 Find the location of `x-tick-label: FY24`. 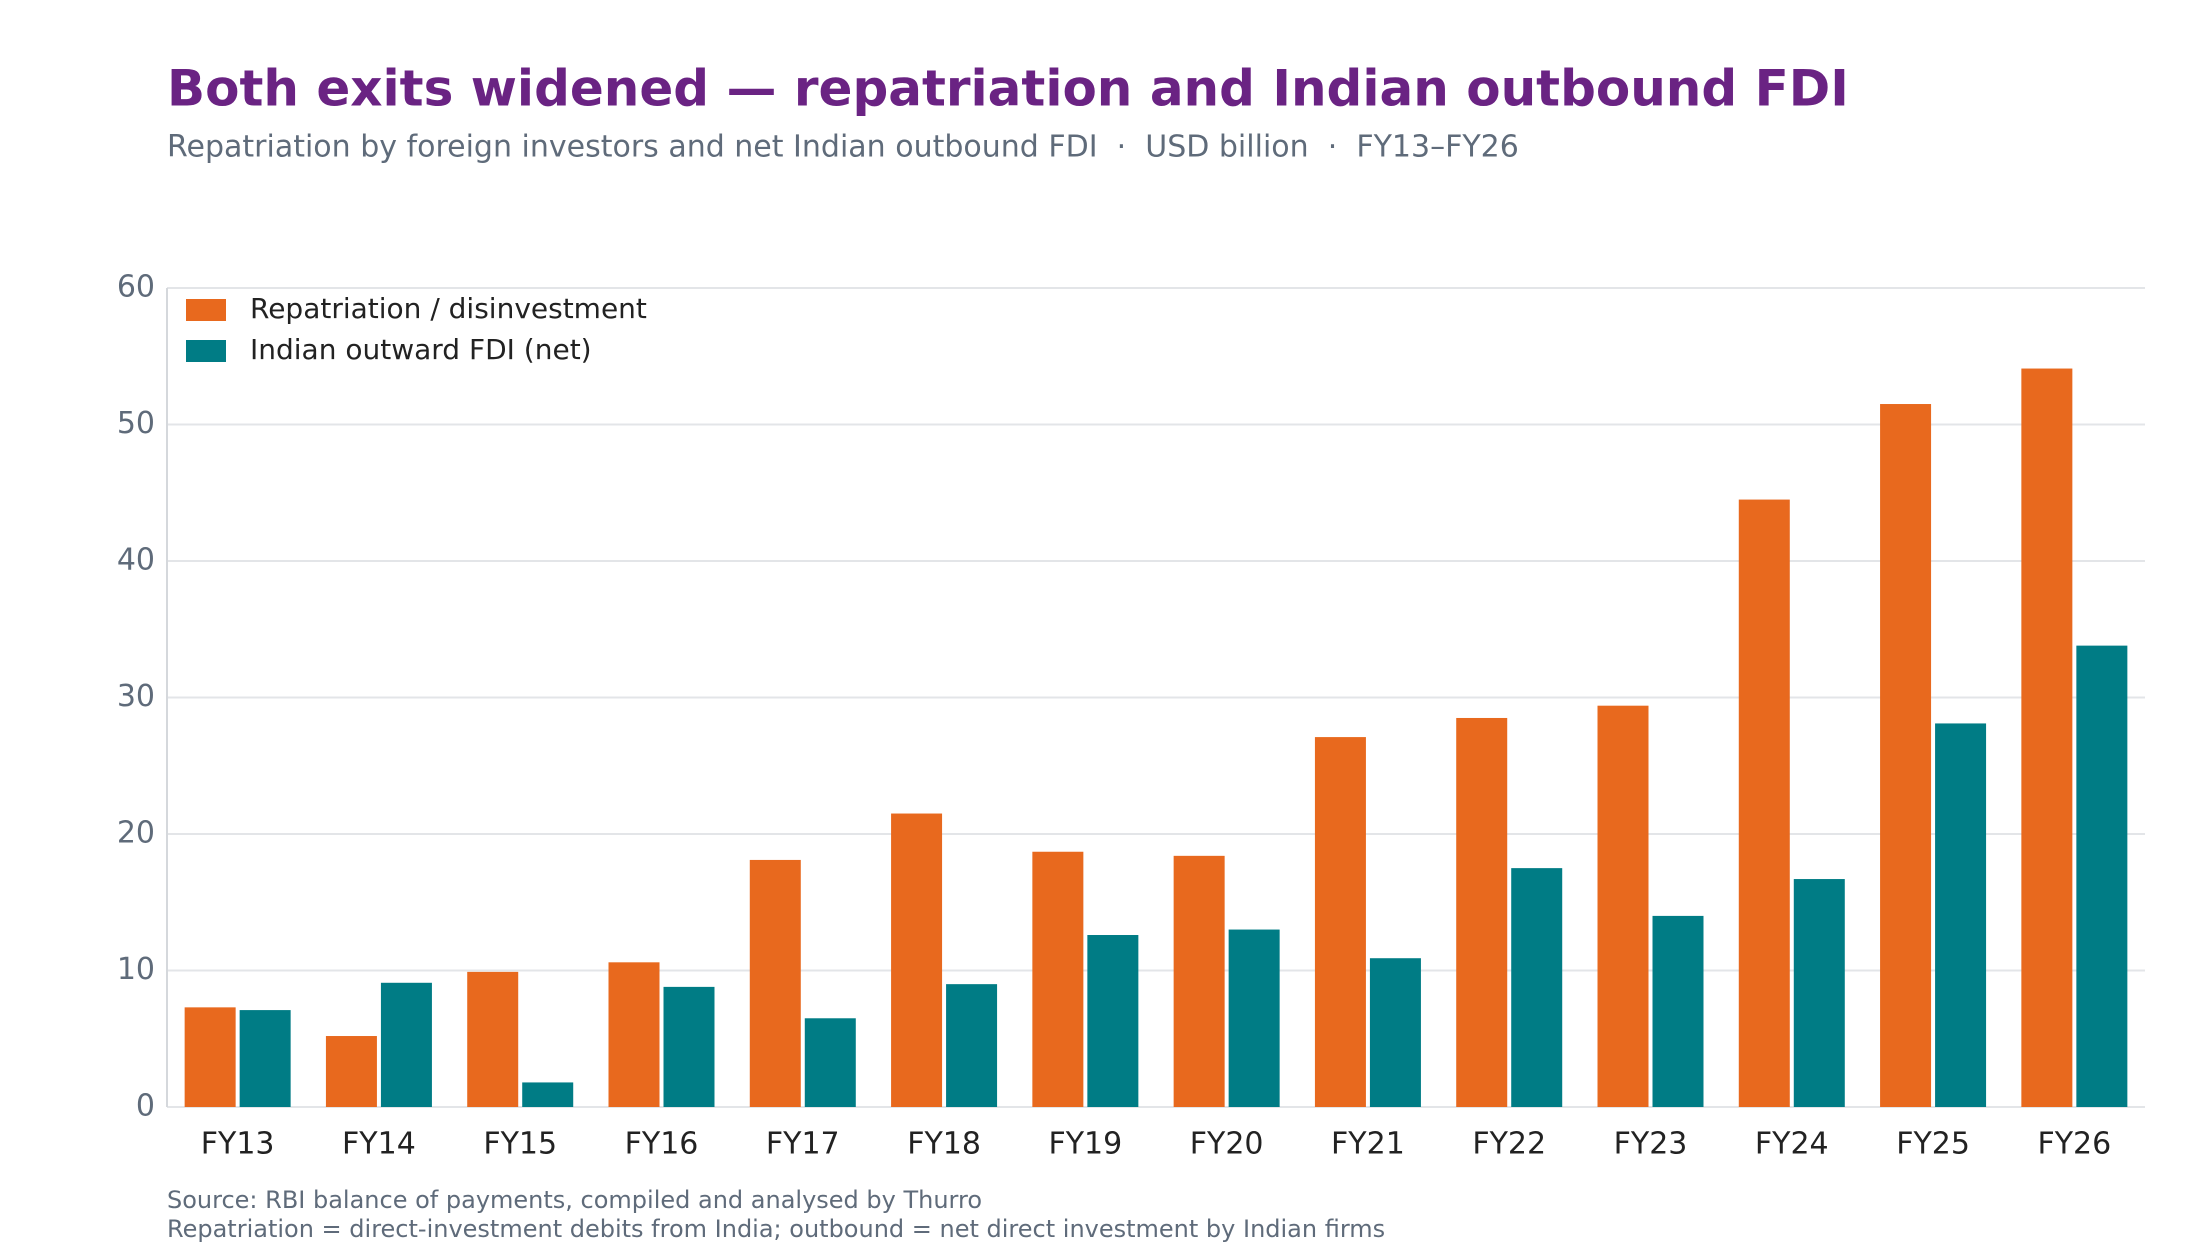

x-tick-label: FY24 is located at coordinates (1792, 1144).